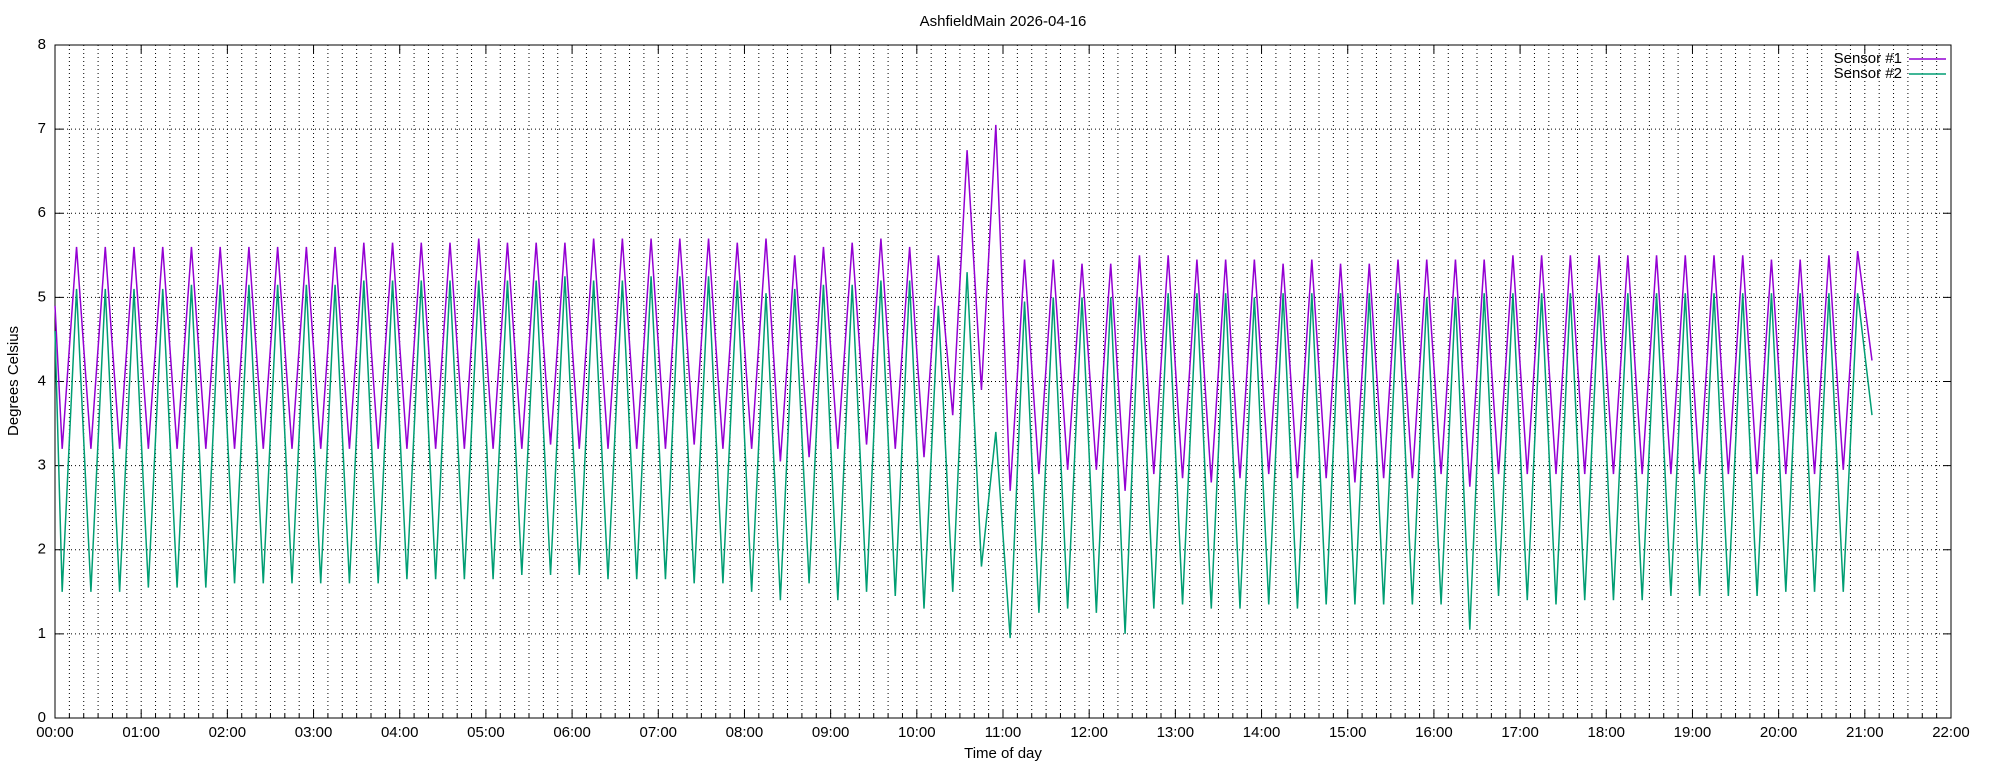 Image resolution: width=2000 pixels, height=768 pixels. Describe the element at coordinates (42, 296) in the screenshot. I see `y-tick-label: 5` at that location.